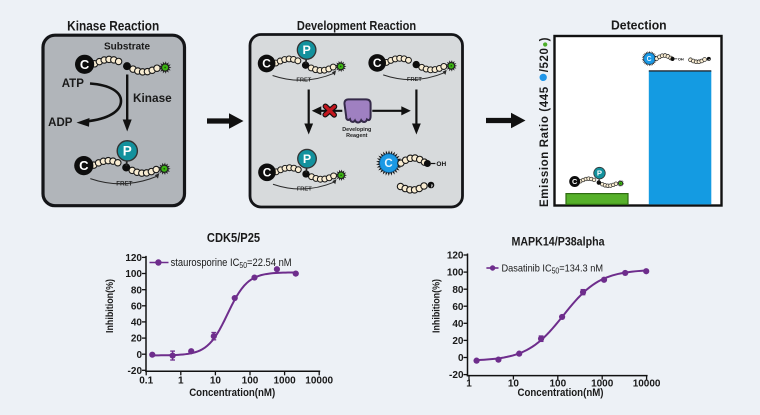 The width and height of the screenshot is (760, 415). I want to click on svg-text: ADP, so click(60, 123).